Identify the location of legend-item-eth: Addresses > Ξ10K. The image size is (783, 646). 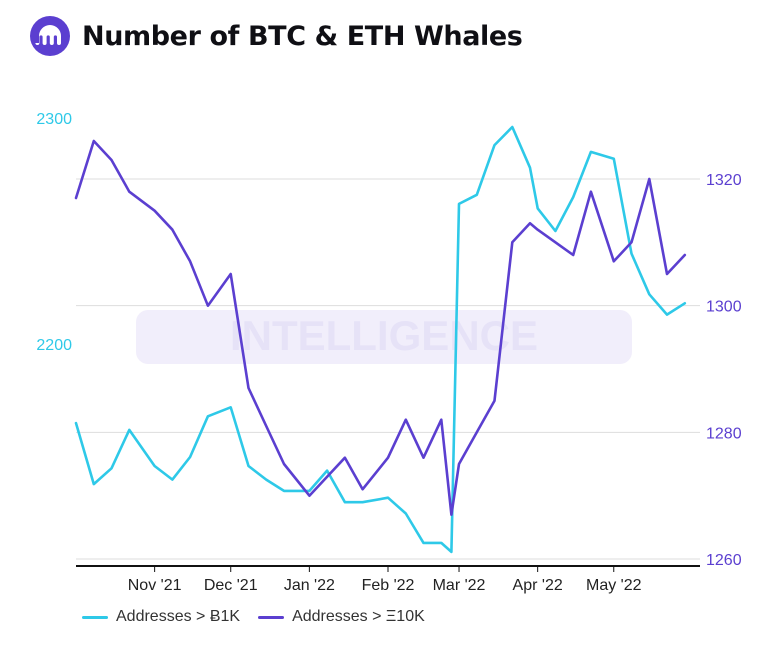
(341, 617).